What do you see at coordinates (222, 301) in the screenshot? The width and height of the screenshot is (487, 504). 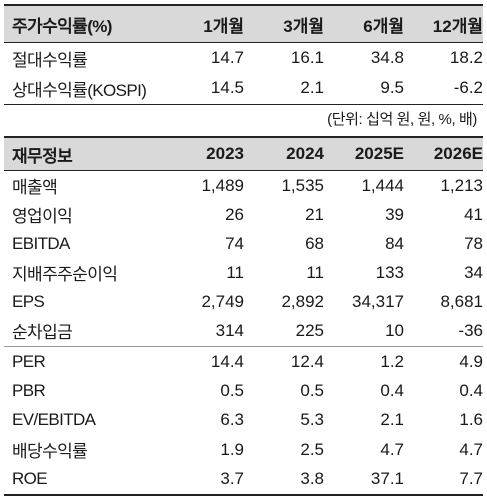 I see `cell: 2,749` at bounding box center [222, 301].